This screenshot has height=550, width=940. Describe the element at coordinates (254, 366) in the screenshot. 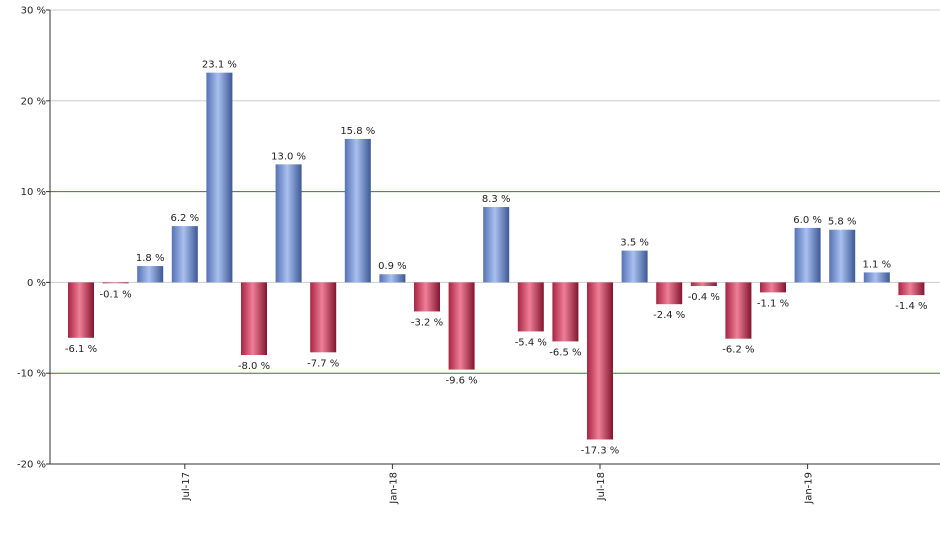

I see `data-label: -8.0 %` at that location.